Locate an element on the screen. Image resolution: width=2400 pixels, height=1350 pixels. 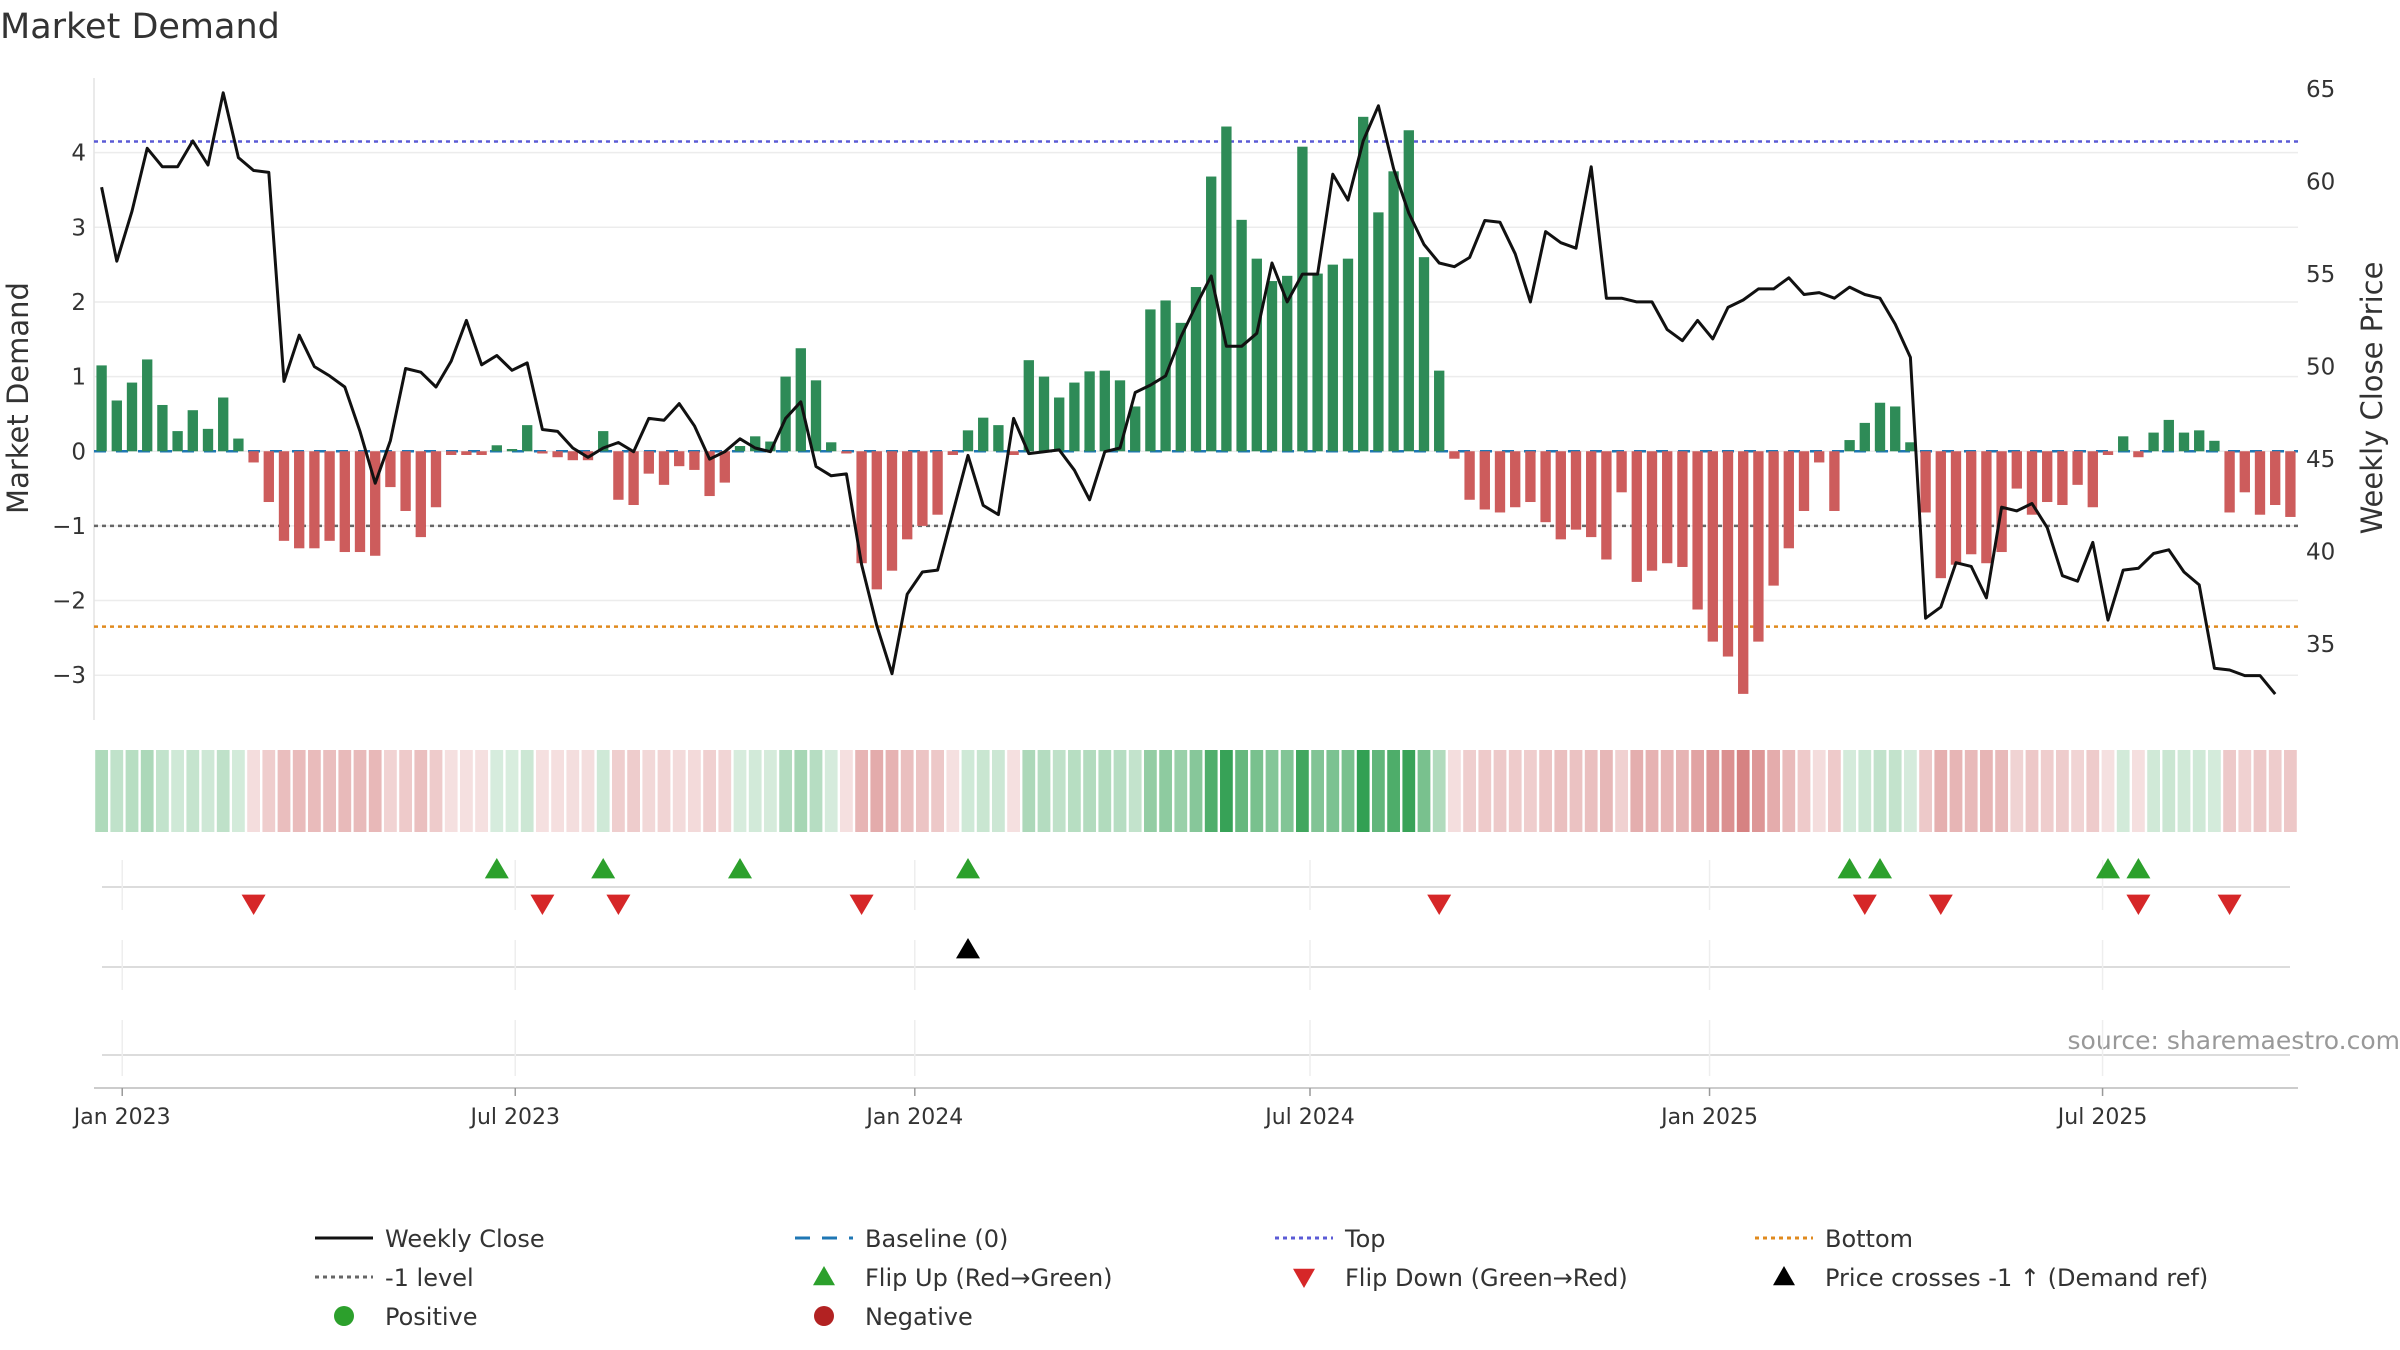
source-label: source: sharemaestro.com is located at coordinates (2234, 1040).